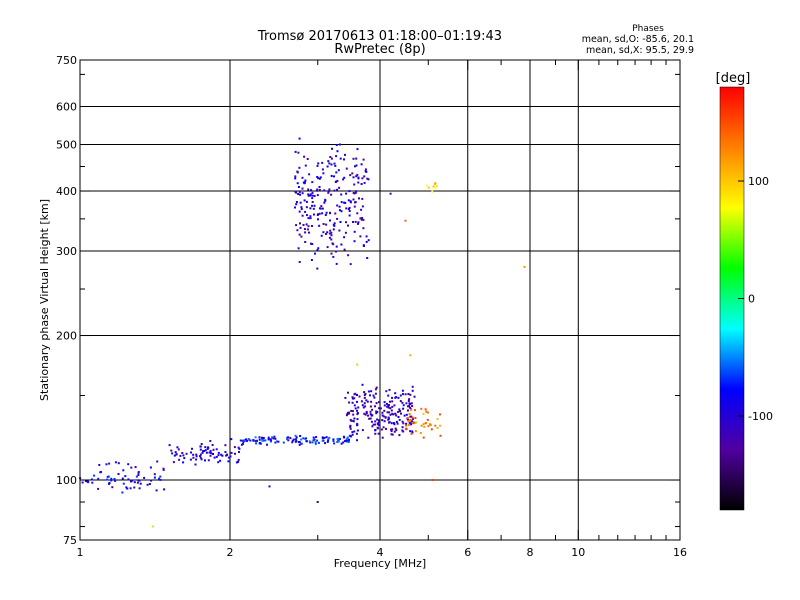 This screenshot has width=800, height=600. Describe the element at coordinates (66, 251) in the screenshot. I see `y-tick-label: 300` at that location.